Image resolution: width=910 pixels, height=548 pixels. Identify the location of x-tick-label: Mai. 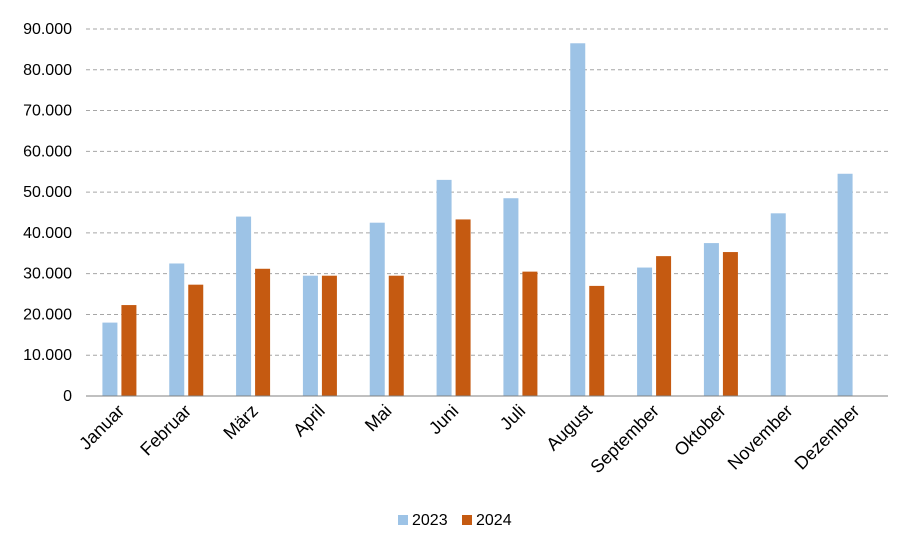
(378, 418).